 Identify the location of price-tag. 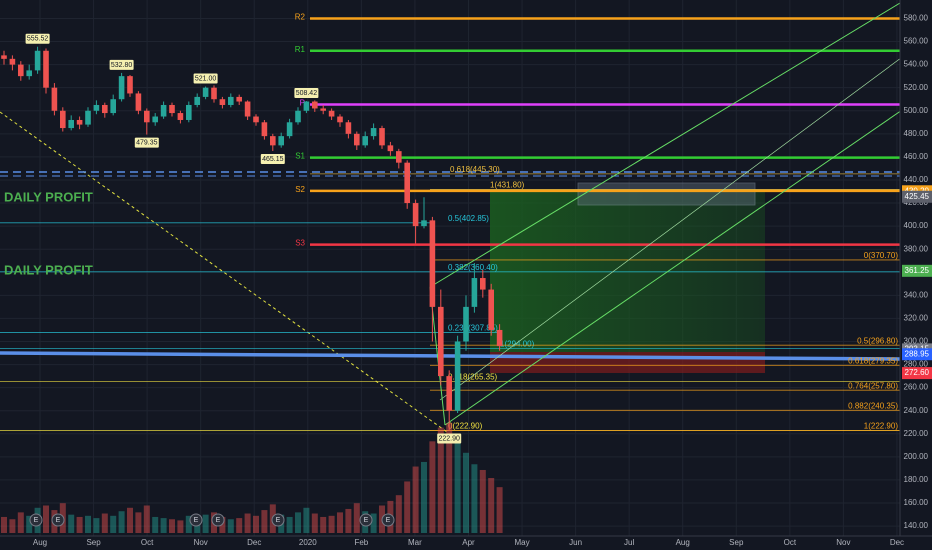
(917, 373).